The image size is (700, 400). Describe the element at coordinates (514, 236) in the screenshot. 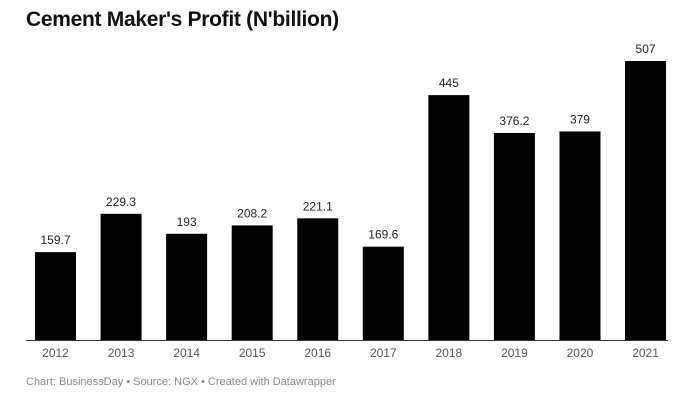

I see `bar-2019` at that location.